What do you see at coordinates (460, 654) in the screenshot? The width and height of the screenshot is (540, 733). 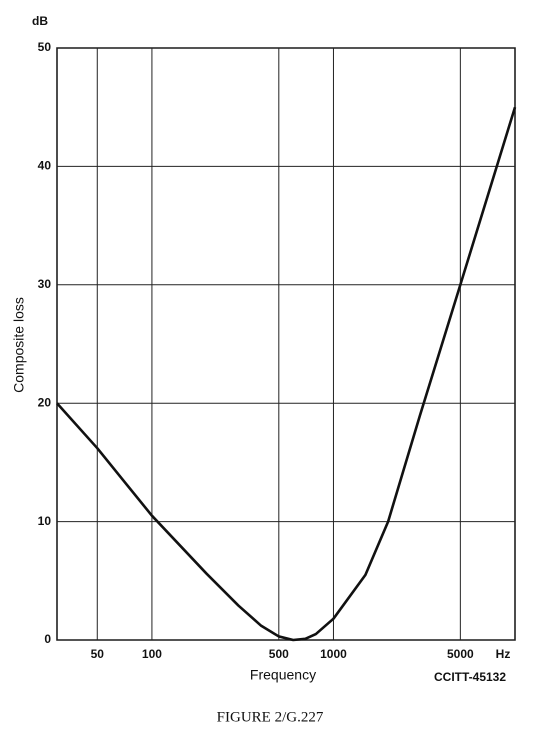 I see `x-tick-label: 5000` at bounding box center [460, 654].